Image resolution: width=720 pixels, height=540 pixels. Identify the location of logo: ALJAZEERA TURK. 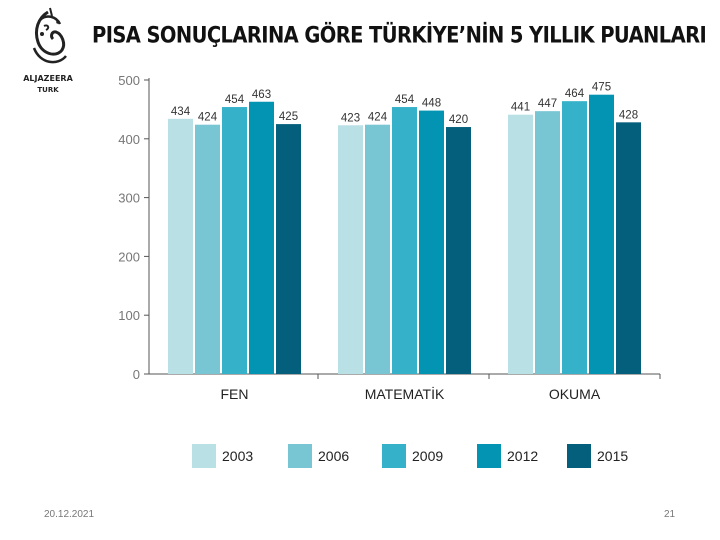
(48, 52).